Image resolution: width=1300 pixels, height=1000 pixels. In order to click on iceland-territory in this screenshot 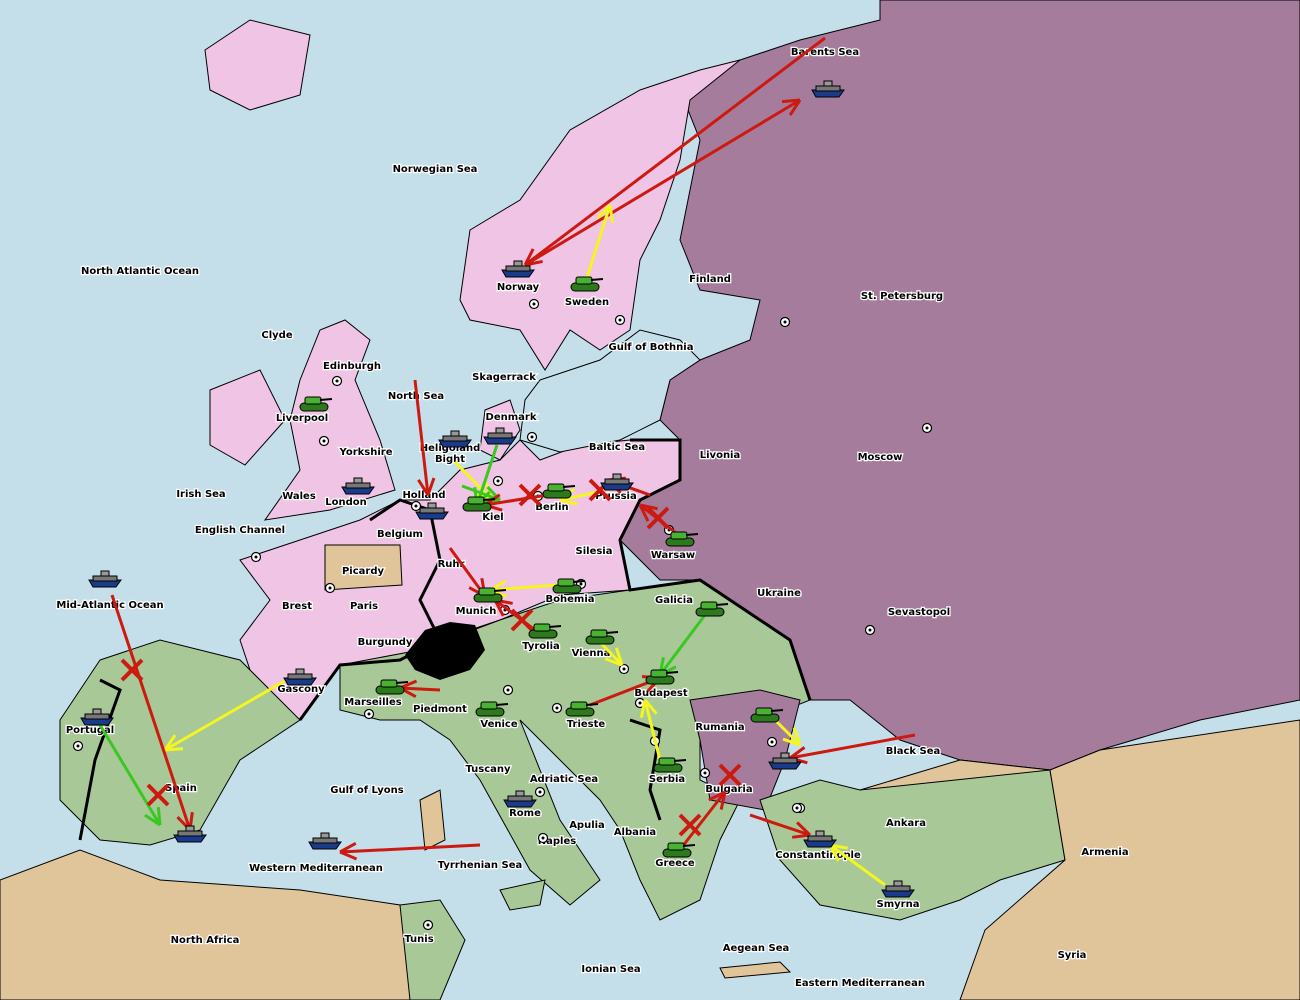, I will do `click(257, 65)`.